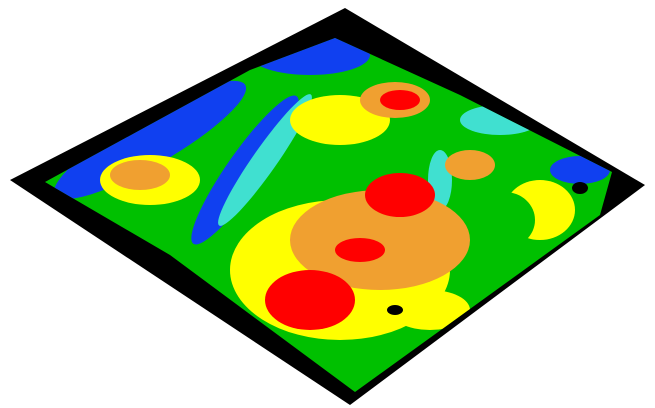 The height and width of the screenshot is (408, 655). Describe the element at coordinates (150, 140) in the screenshot. I see `blue-zone` at that location.